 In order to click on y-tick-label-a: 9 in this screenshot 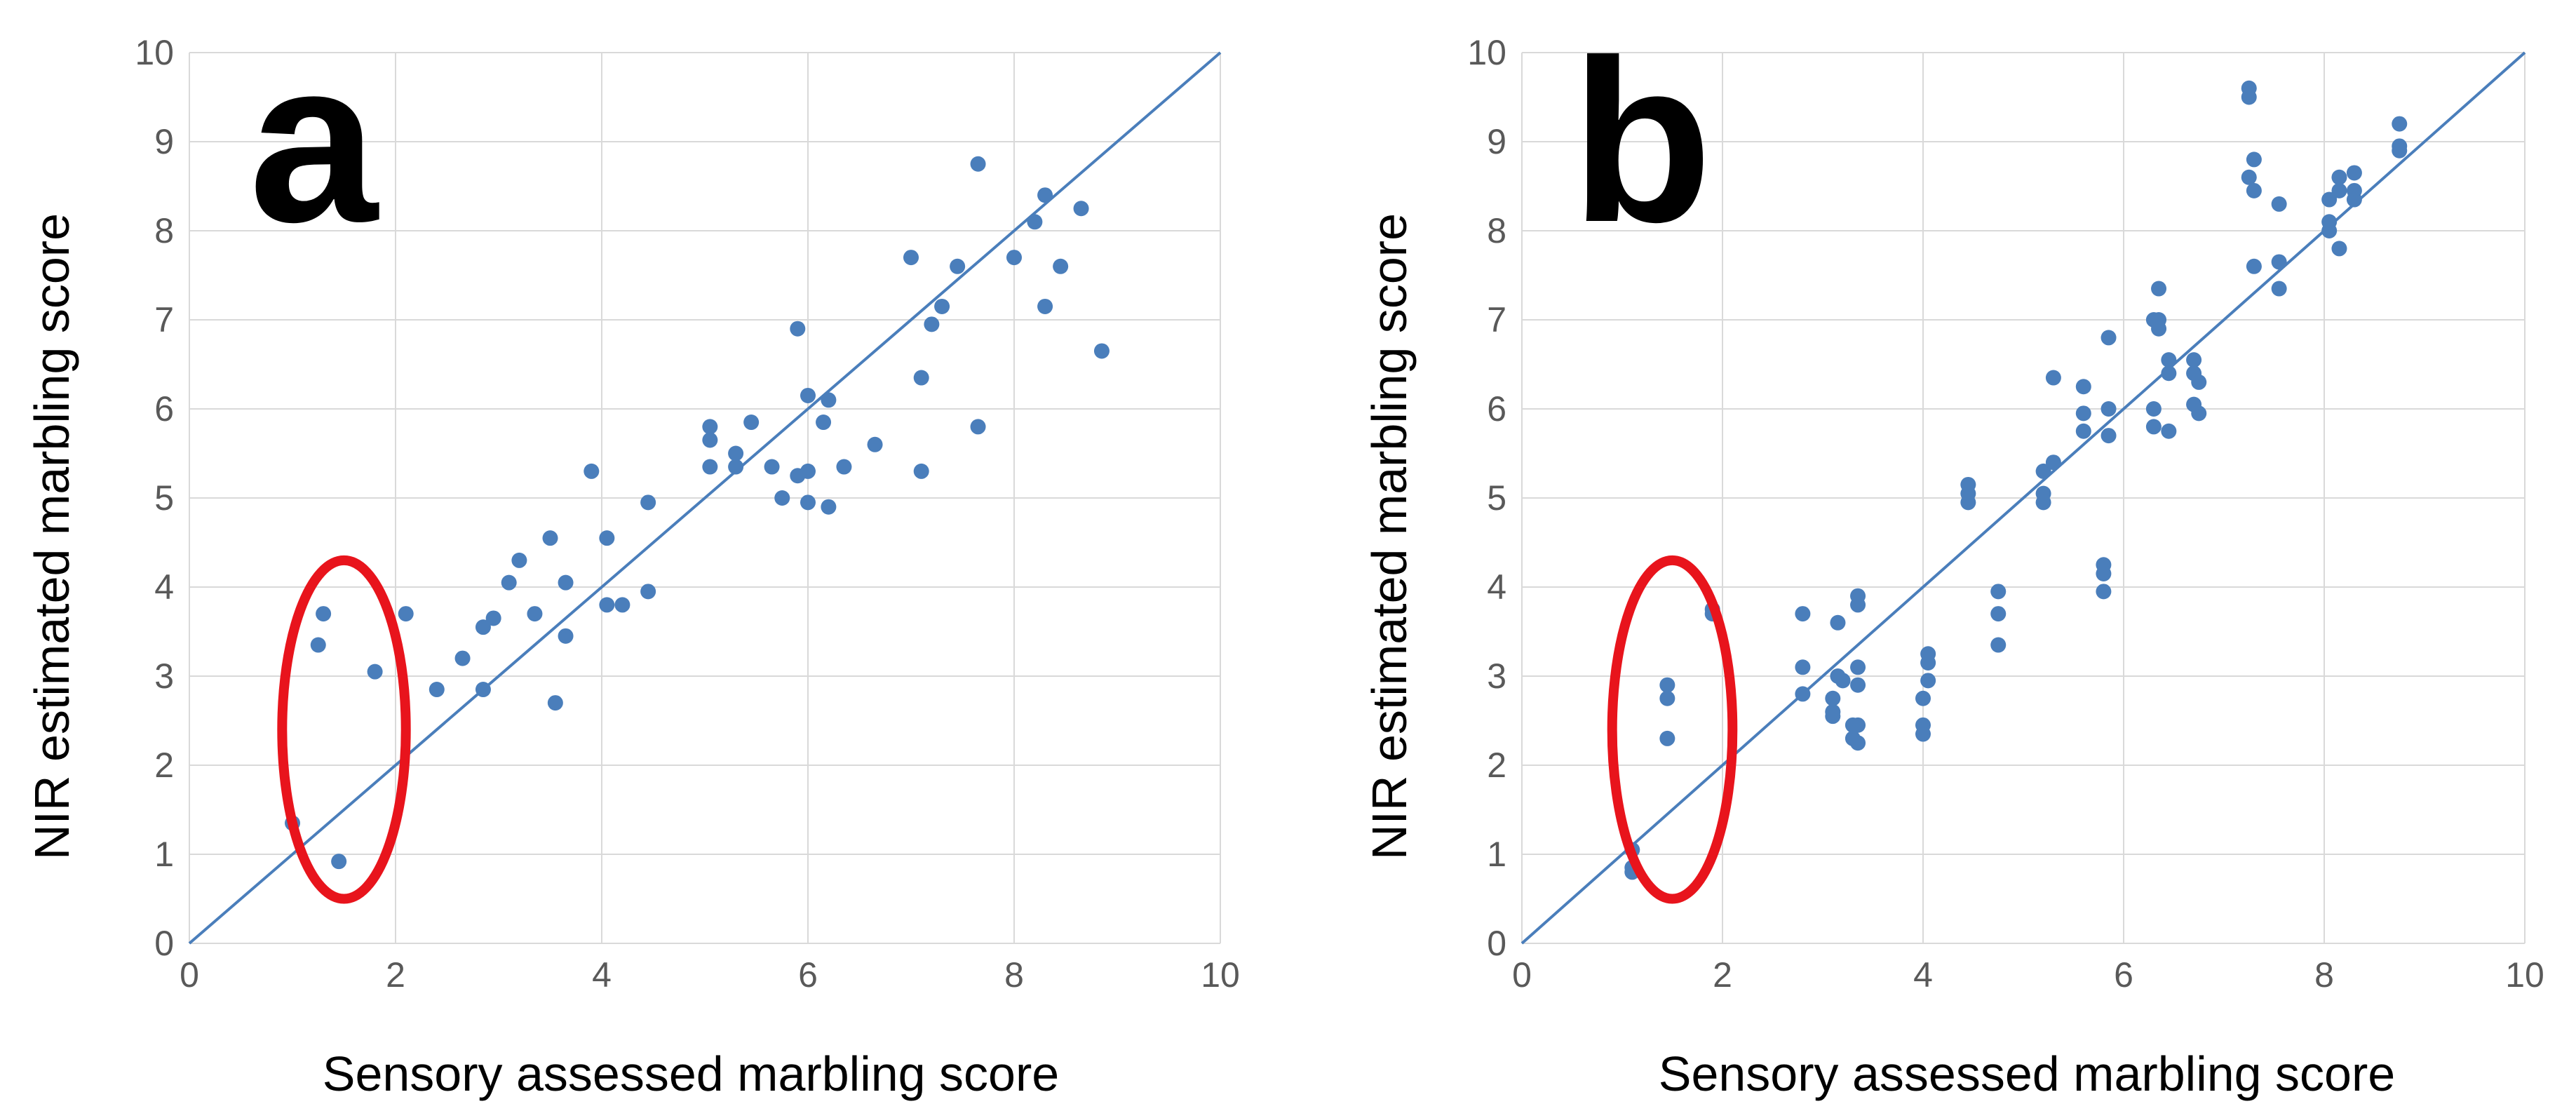, I will do `click(164, 141)`.